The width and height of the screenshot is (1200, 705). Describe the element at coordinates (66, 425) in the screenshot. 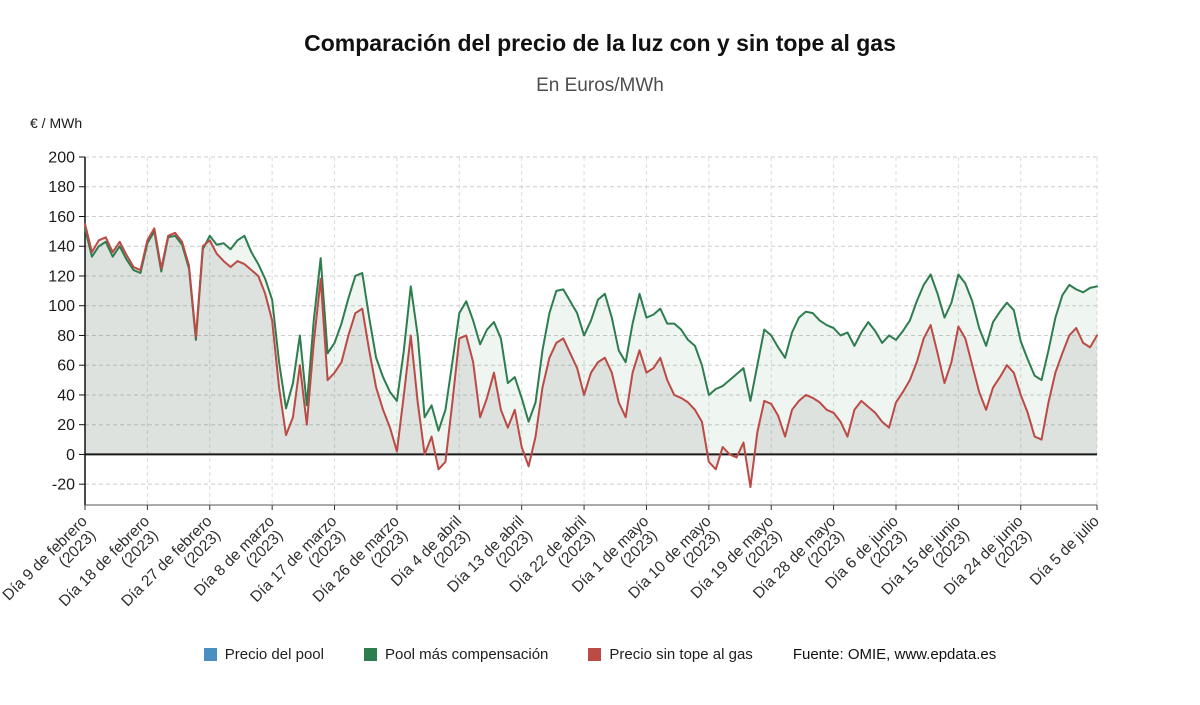

I see `y-tick-label: 20` at that location.